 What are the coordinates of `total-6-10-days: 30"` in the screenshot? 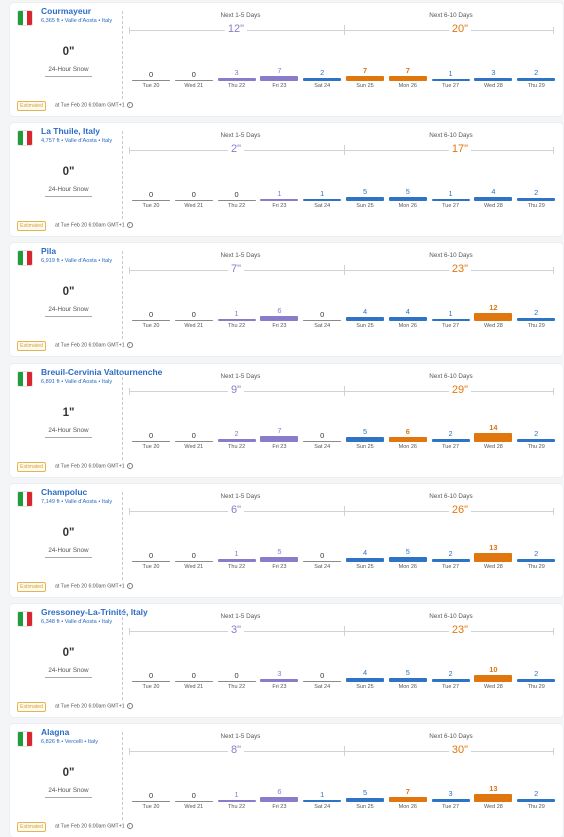 It's located at (460, 750).